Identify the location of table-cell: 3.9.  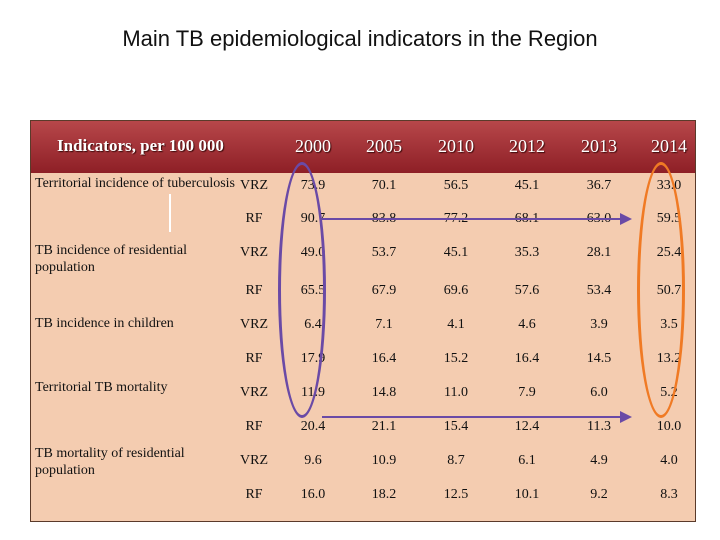
(599, 324).